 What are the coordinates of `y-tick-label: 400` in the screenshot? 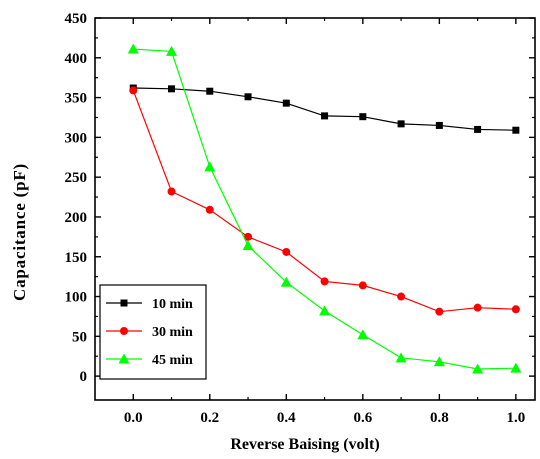 It's located at (76, 59).